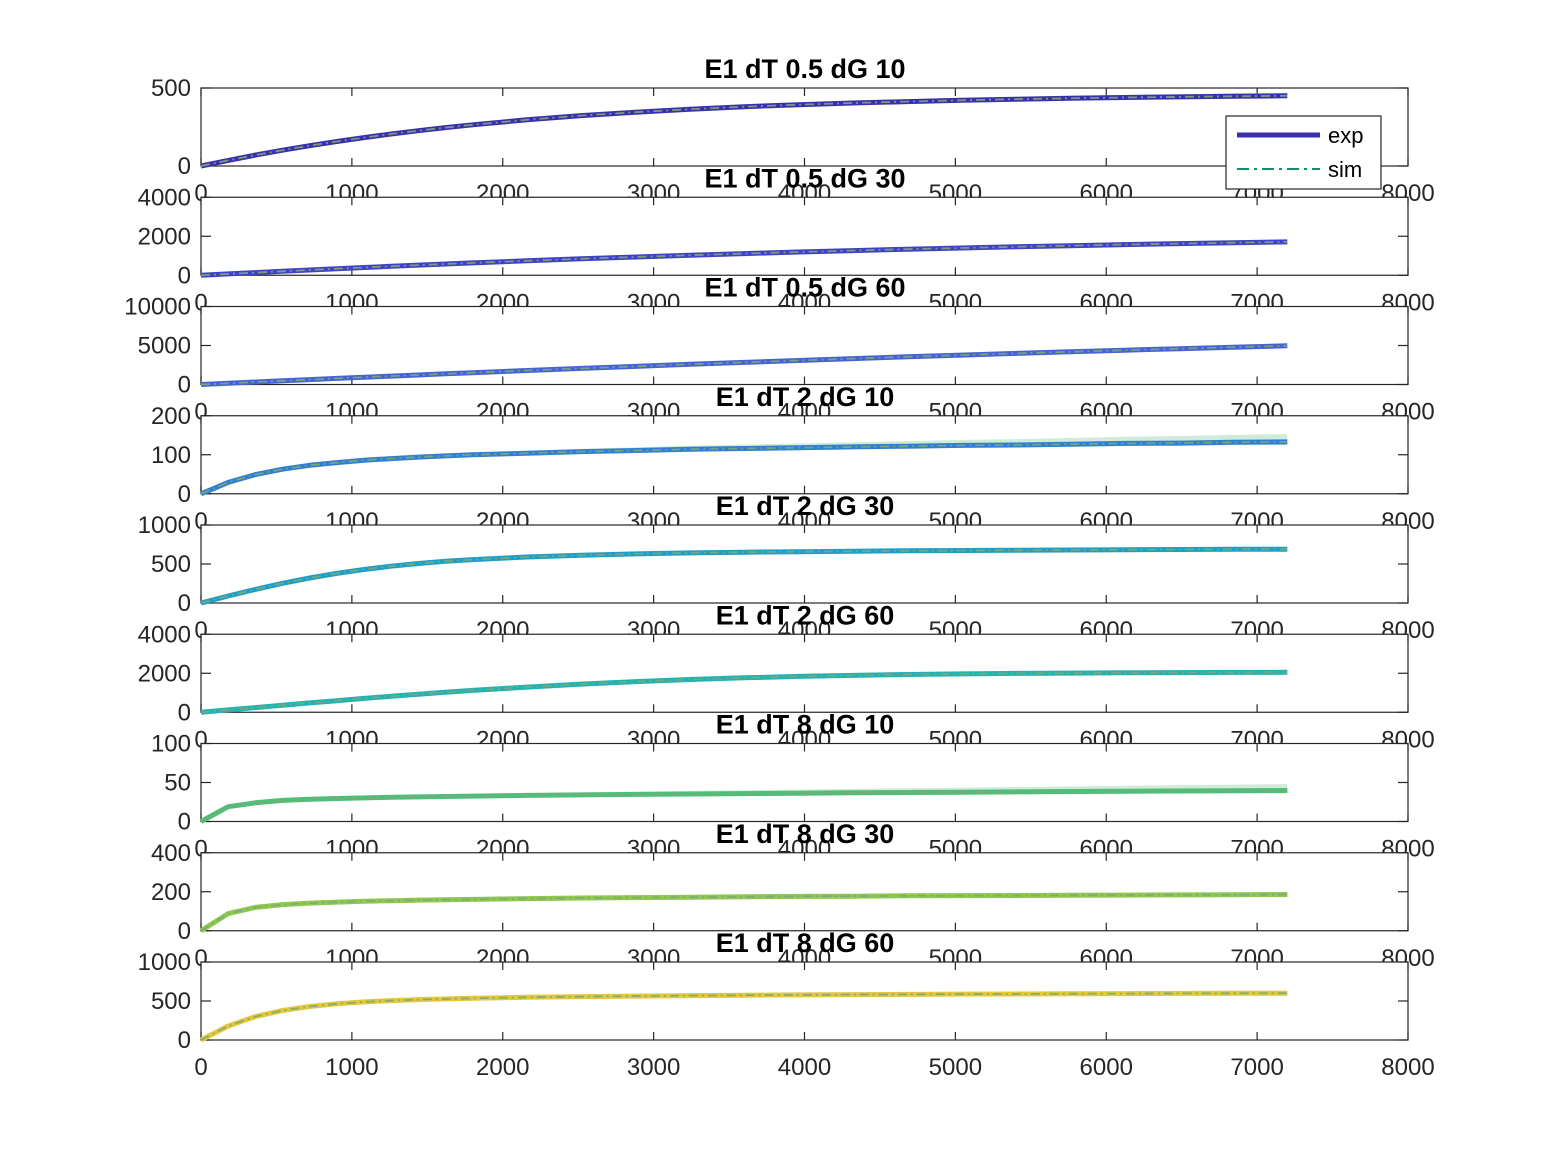  I want to click on legend-box, so click(1303, 152).